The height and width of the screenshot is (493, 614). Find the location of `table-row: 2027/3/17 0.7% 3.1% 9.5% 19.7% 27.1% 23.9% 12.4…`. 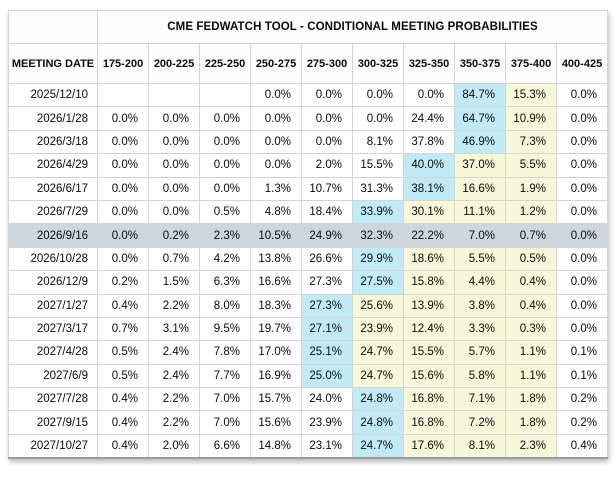

table-row: 2027/3/17 0.7% 3.1% 9.5% 19.7% 27.1% 23.9% 12.4… is located at coordinates (308, 329).